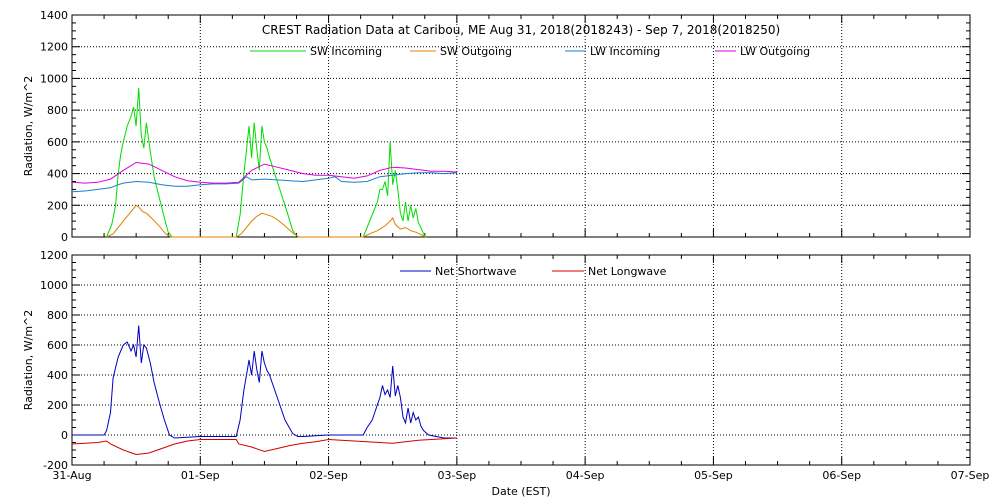  I want to click on top-y-tick-label: 400, so click(57, 174).